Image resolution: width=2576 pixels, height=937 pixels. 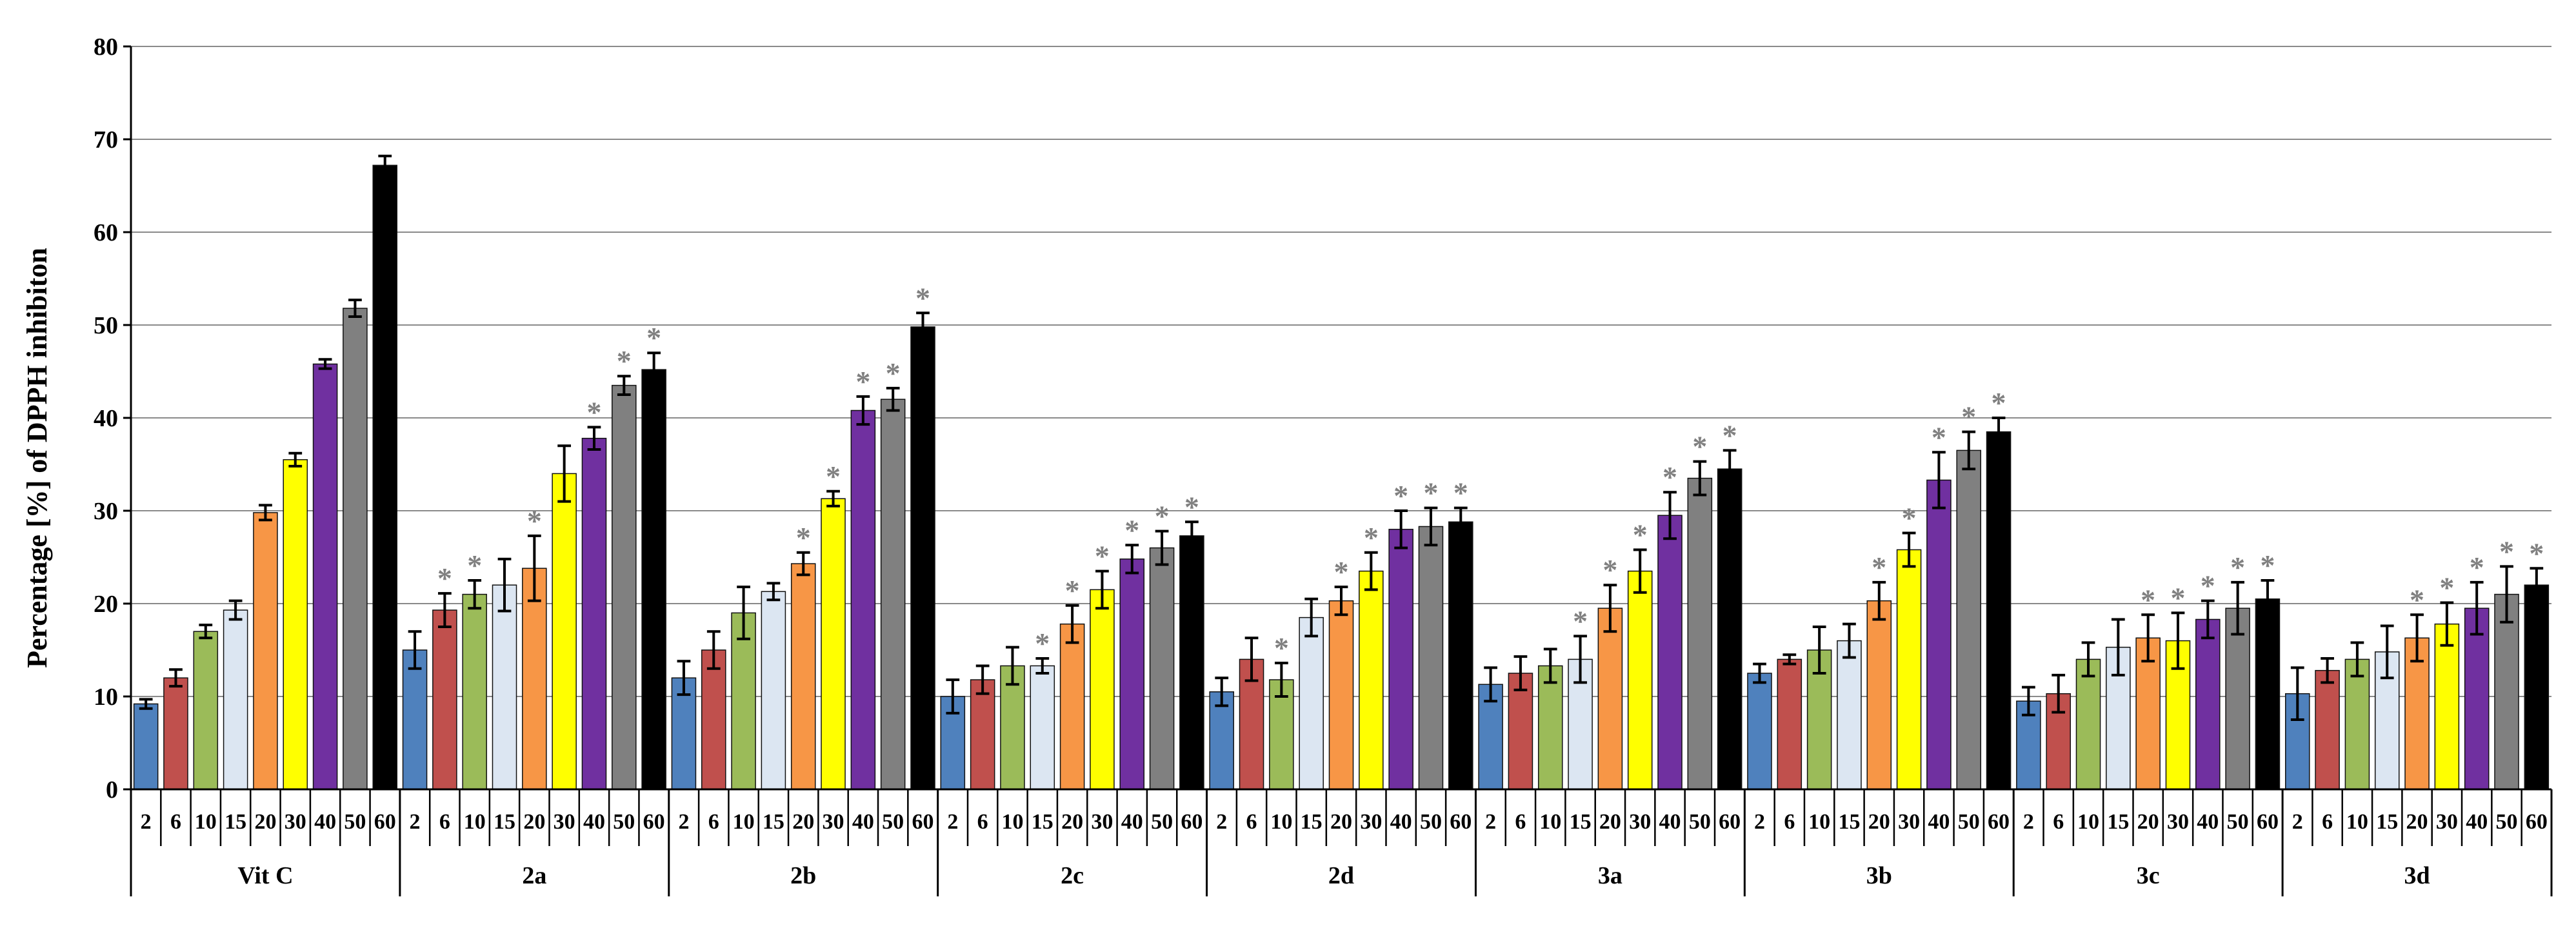 What do you see at coordinates (37, 458) in the screenshot?
I see `y-axis-label: Percentage [%] of DPPH inhibiton` at bounding box center [37, 458].